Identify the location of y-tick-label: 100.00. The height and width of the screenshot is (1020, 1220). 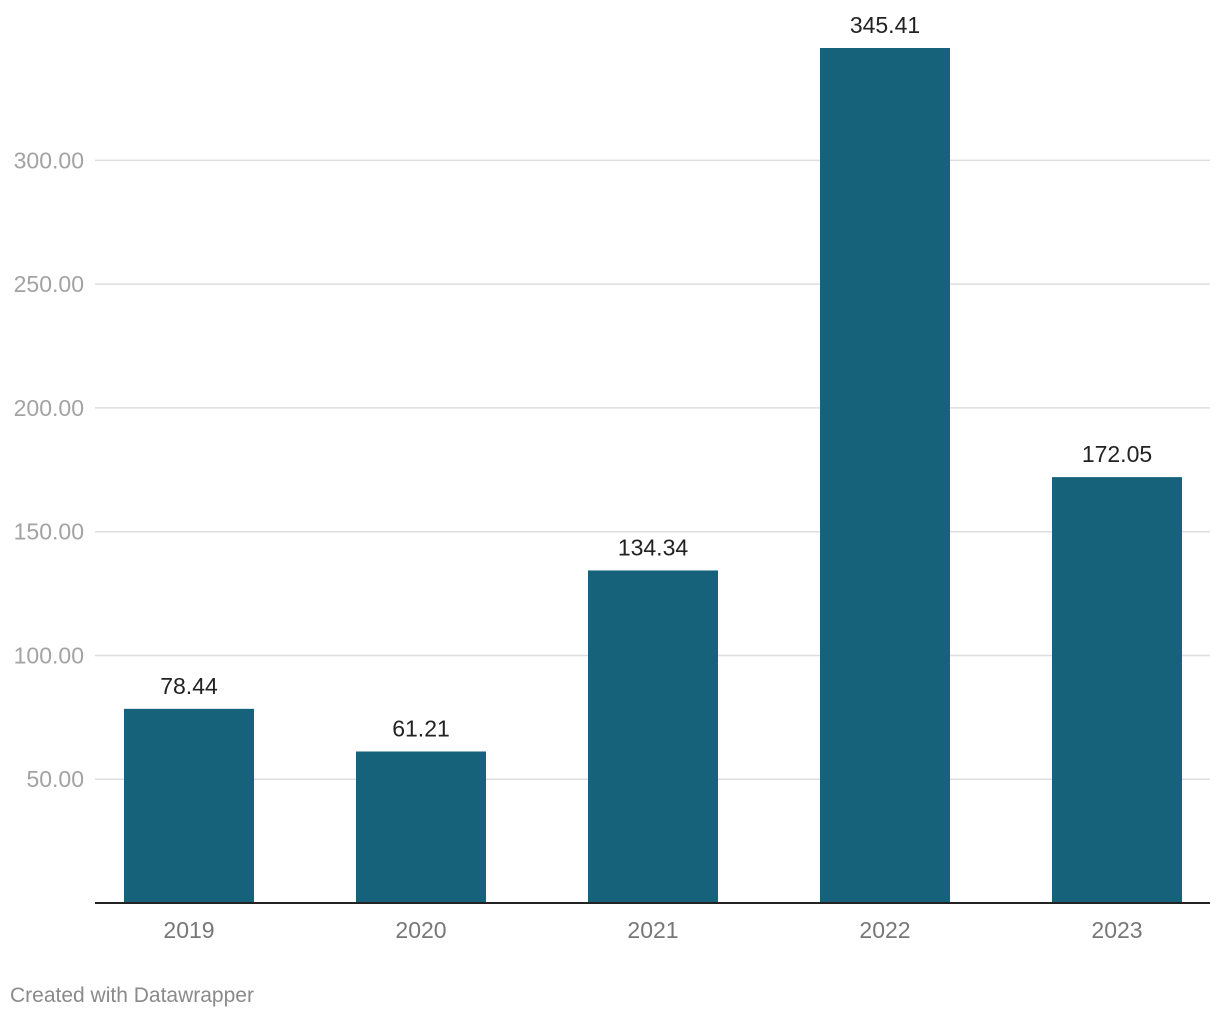
(49, 655).